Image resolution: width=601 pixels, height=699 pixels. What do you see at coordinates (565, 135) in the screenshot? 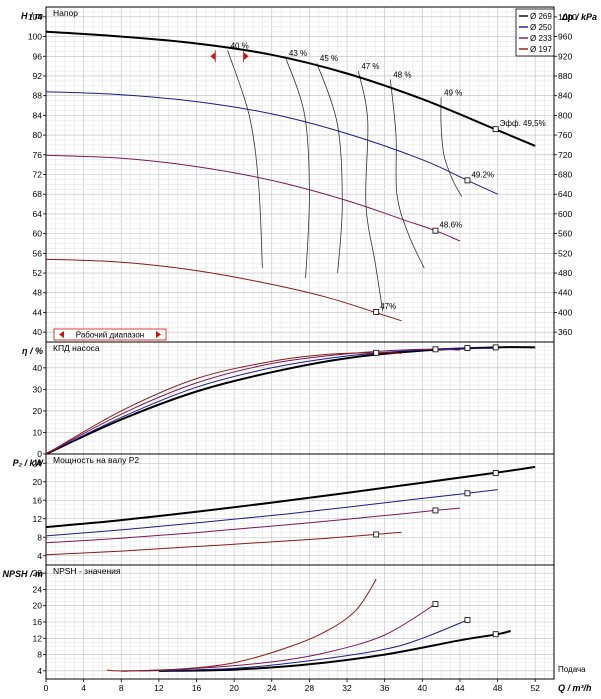
I see `y2-tick-label: 760` at bounding box center [565, 135].